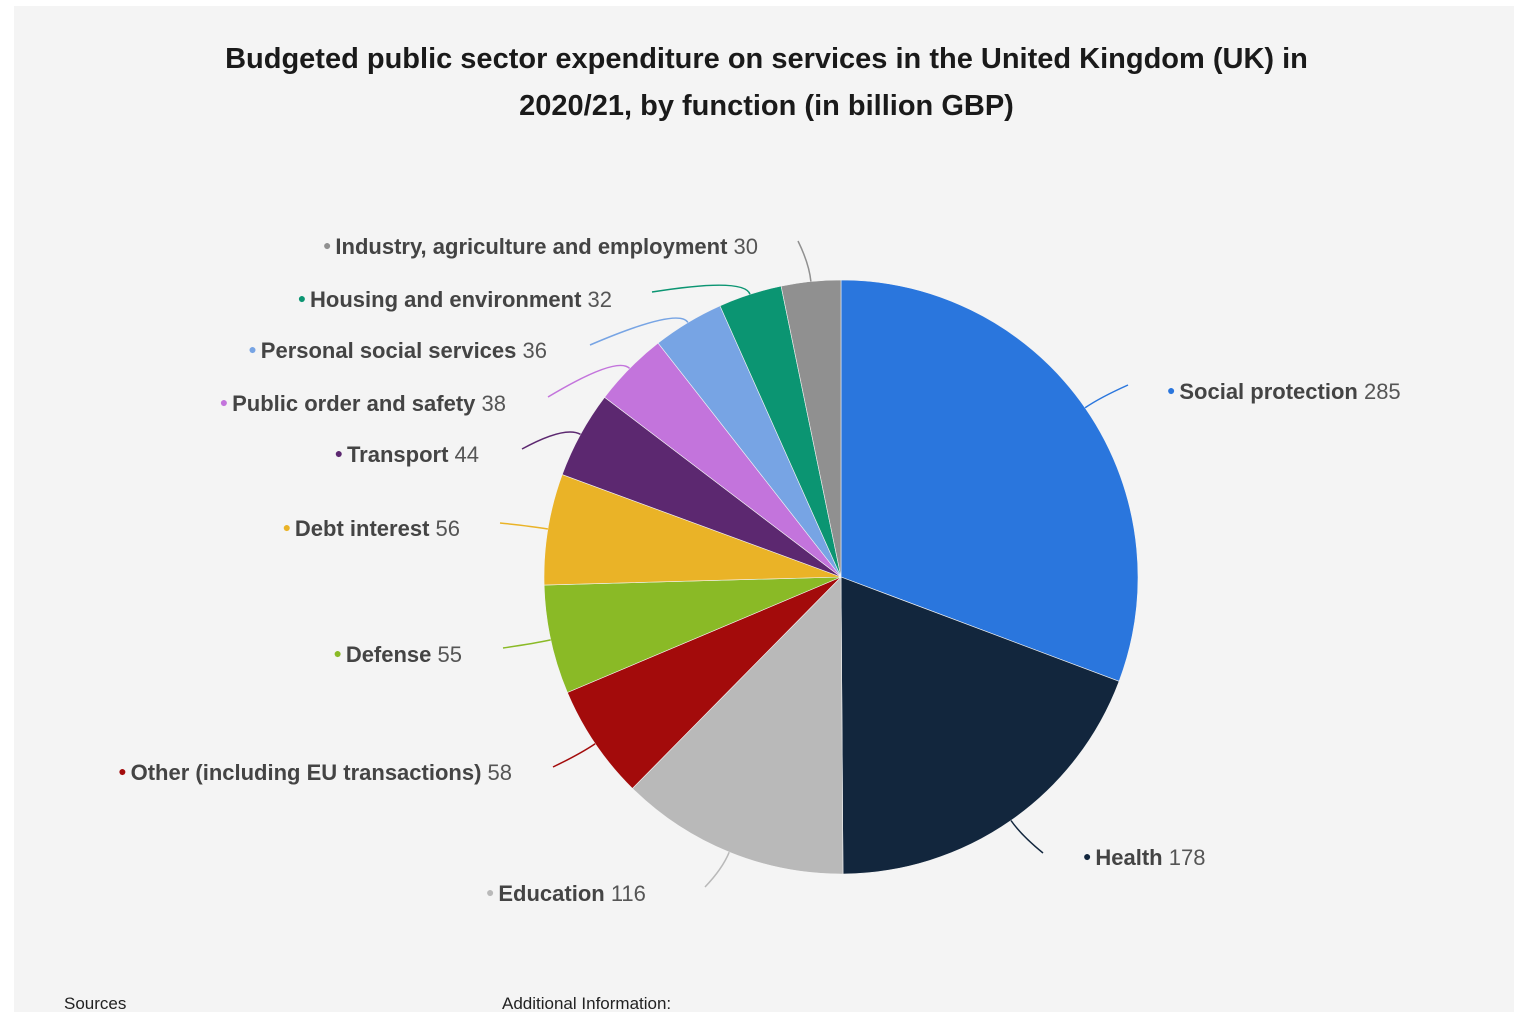 Image resolution: width=1523 pixels, height=1014 pixels. What do you see at coordinates (306, 772) in the screenshot?
I see `label-name-other-including-eu-transactions: Other (including EU transactions)` at bounding box center [306, 772].